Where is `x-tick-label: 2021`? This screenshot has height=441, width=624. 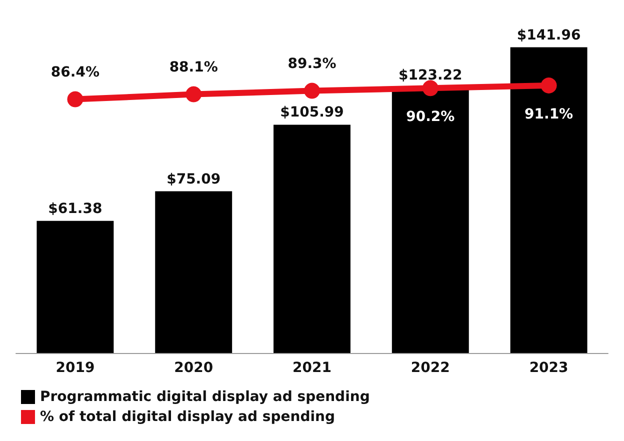
x-tick-label: 2021 is located at coordinates (312, 368).